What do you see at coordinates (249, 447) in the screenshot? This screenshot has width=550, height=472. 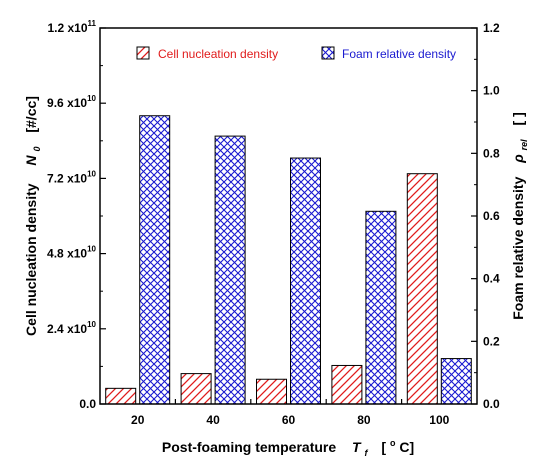 I see `x-axis-label: Post-foaming temperature` at bounding box center [249, 447].